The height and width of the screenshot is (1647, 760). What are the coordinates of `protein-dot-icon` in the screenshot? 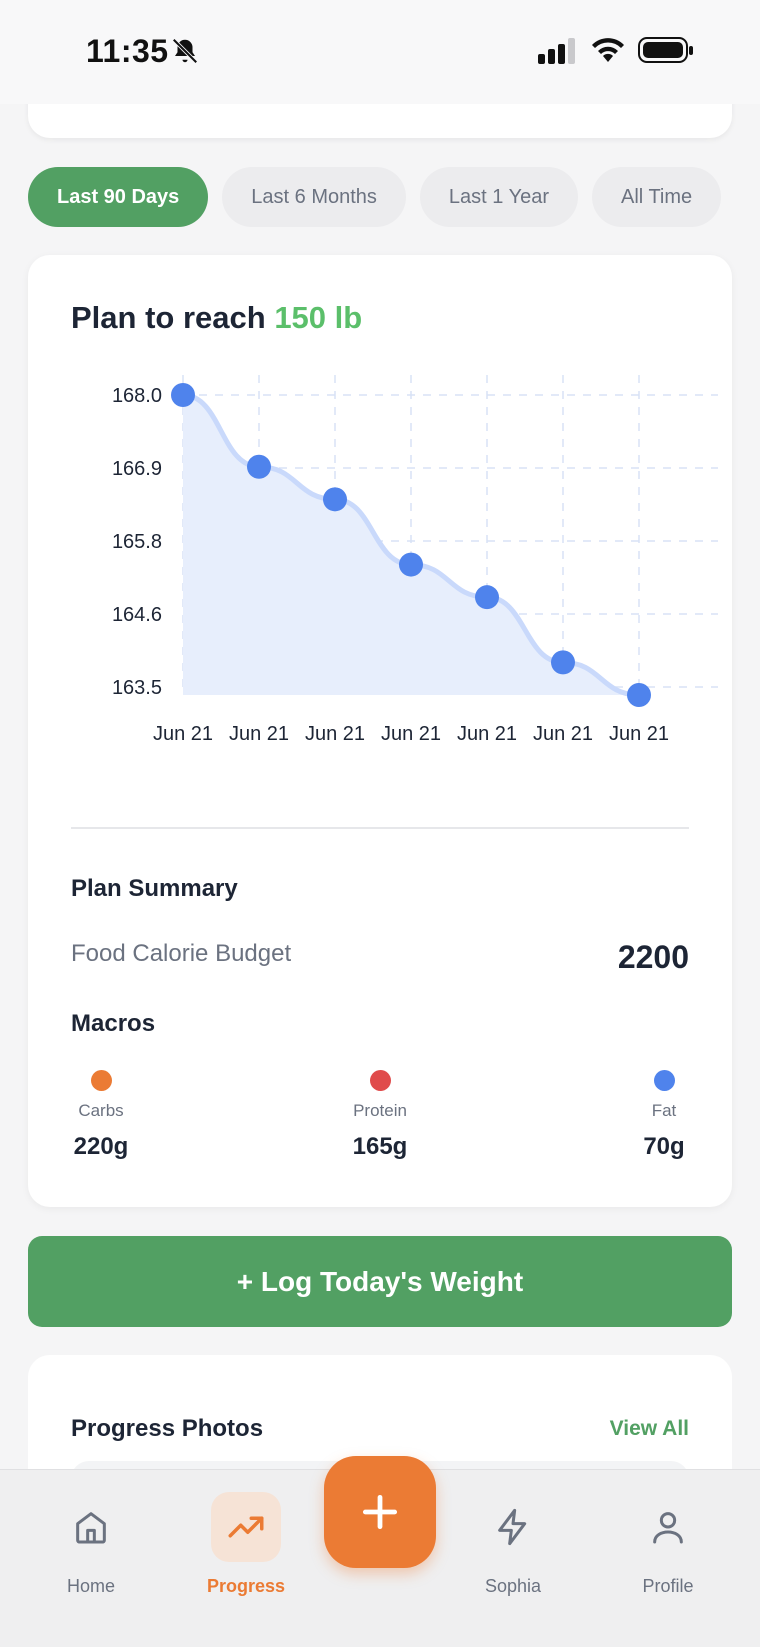 It's located at (380, 1080).